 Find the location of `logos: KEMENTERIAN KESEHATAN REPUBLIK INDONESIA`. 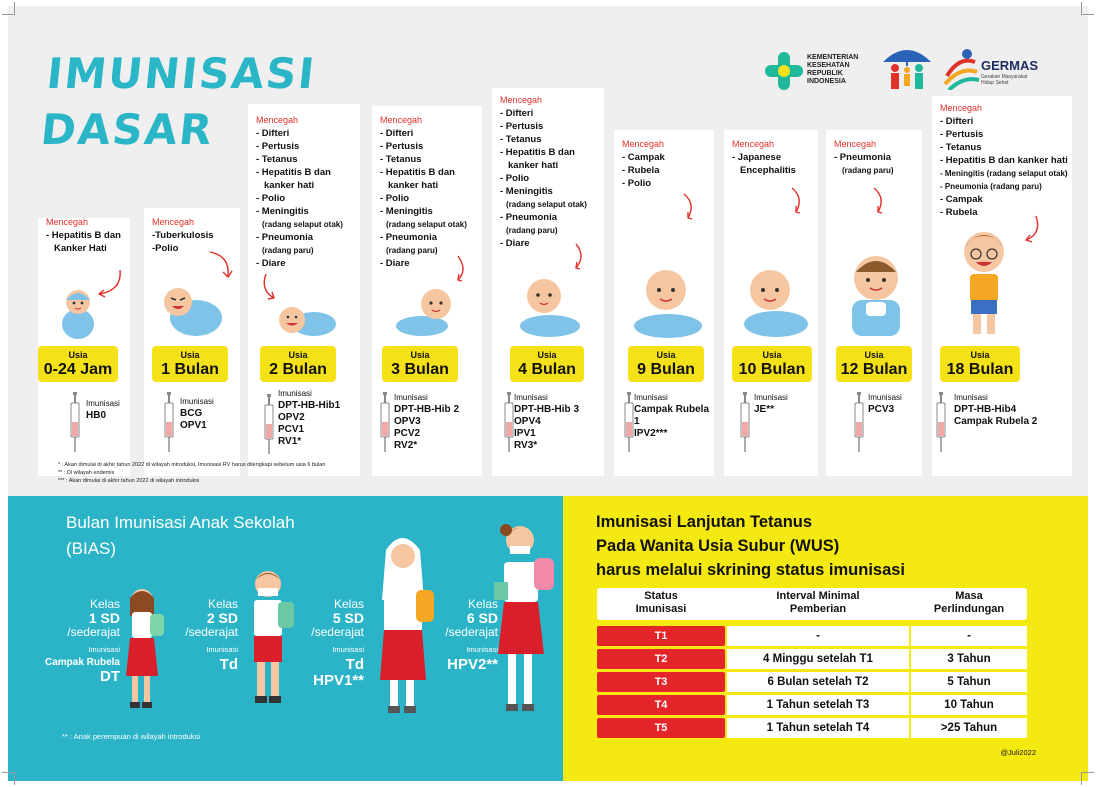

logos: KEMENTERIAN KESEHATAN REPUBLIK INDONESIA is located at coordinates (908, 70).